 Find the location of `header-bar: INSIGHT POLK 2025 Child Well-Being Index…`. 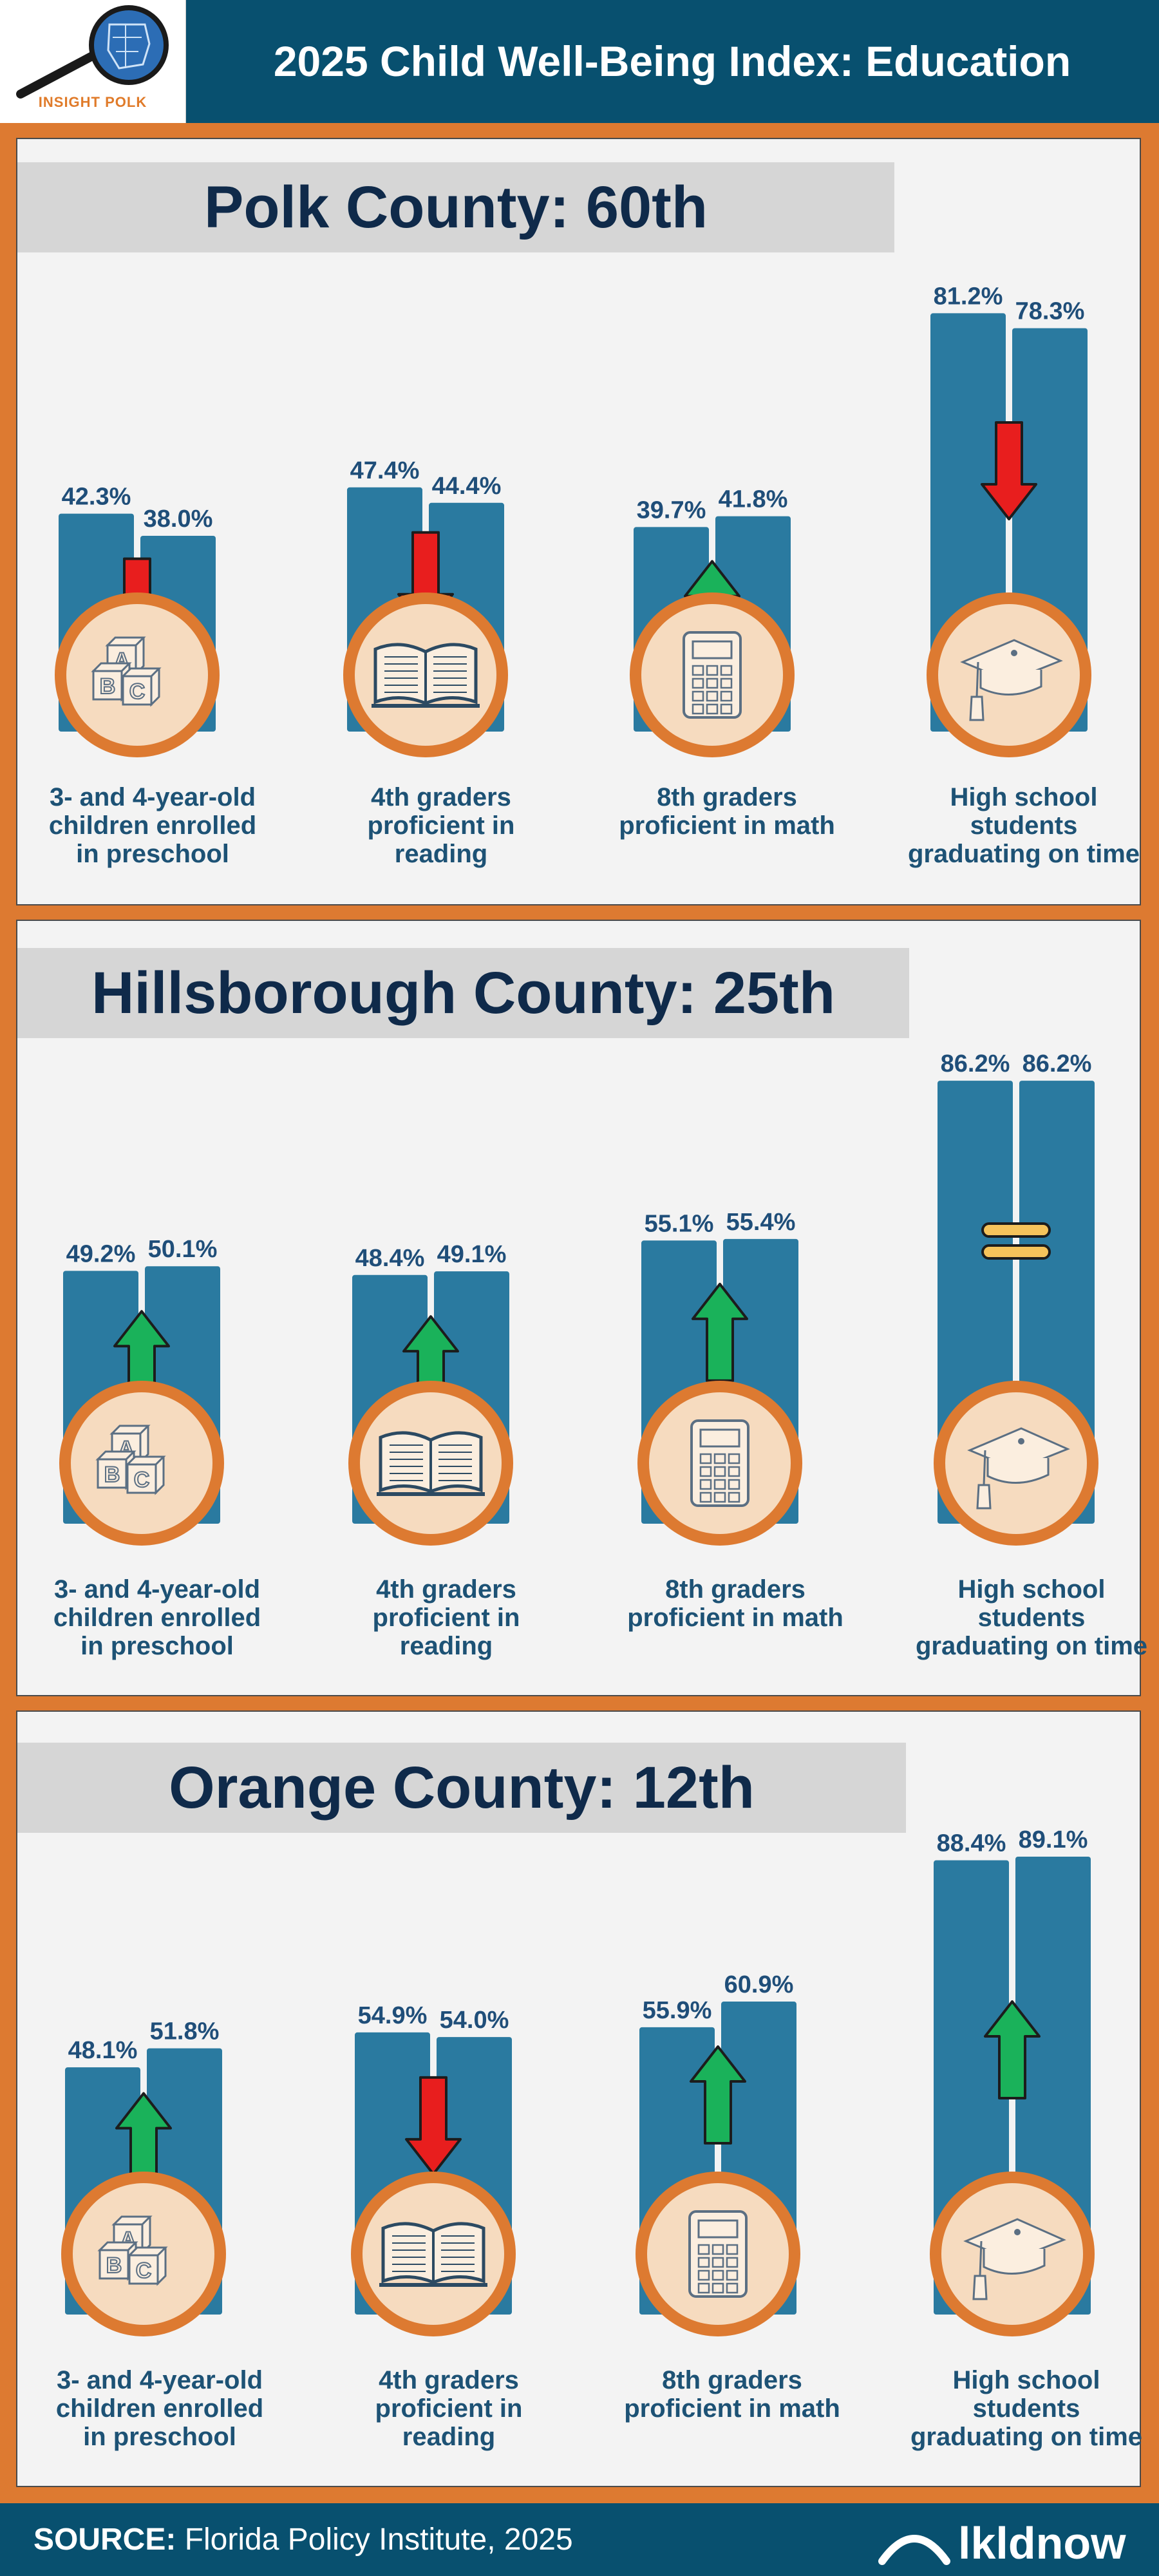

header-bar: INSIGHT POLK 2025 Child Well-Being Index… is located at coordinates (579, 62).